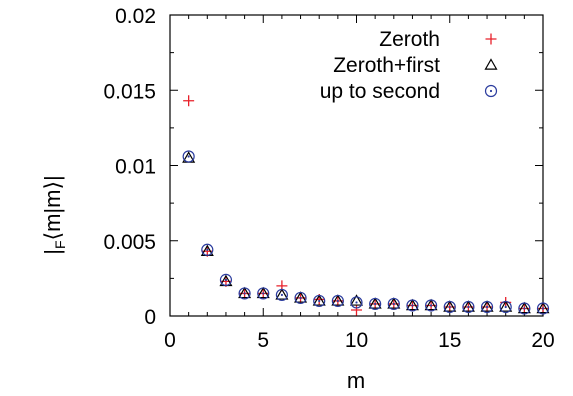 The image size is (573, 396). I want to click on legend-label: up to second, so click(380, 91).